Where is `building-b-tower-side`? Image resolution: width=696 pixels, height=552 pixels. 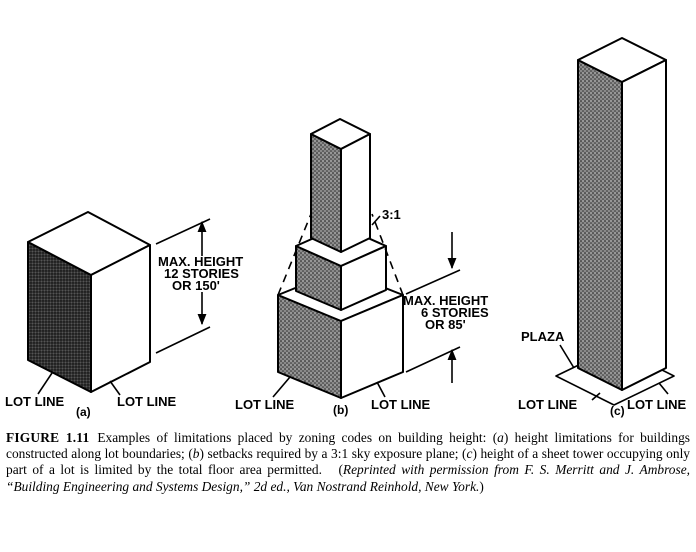 building-b-tower-side is located at coordinates (355, 193).